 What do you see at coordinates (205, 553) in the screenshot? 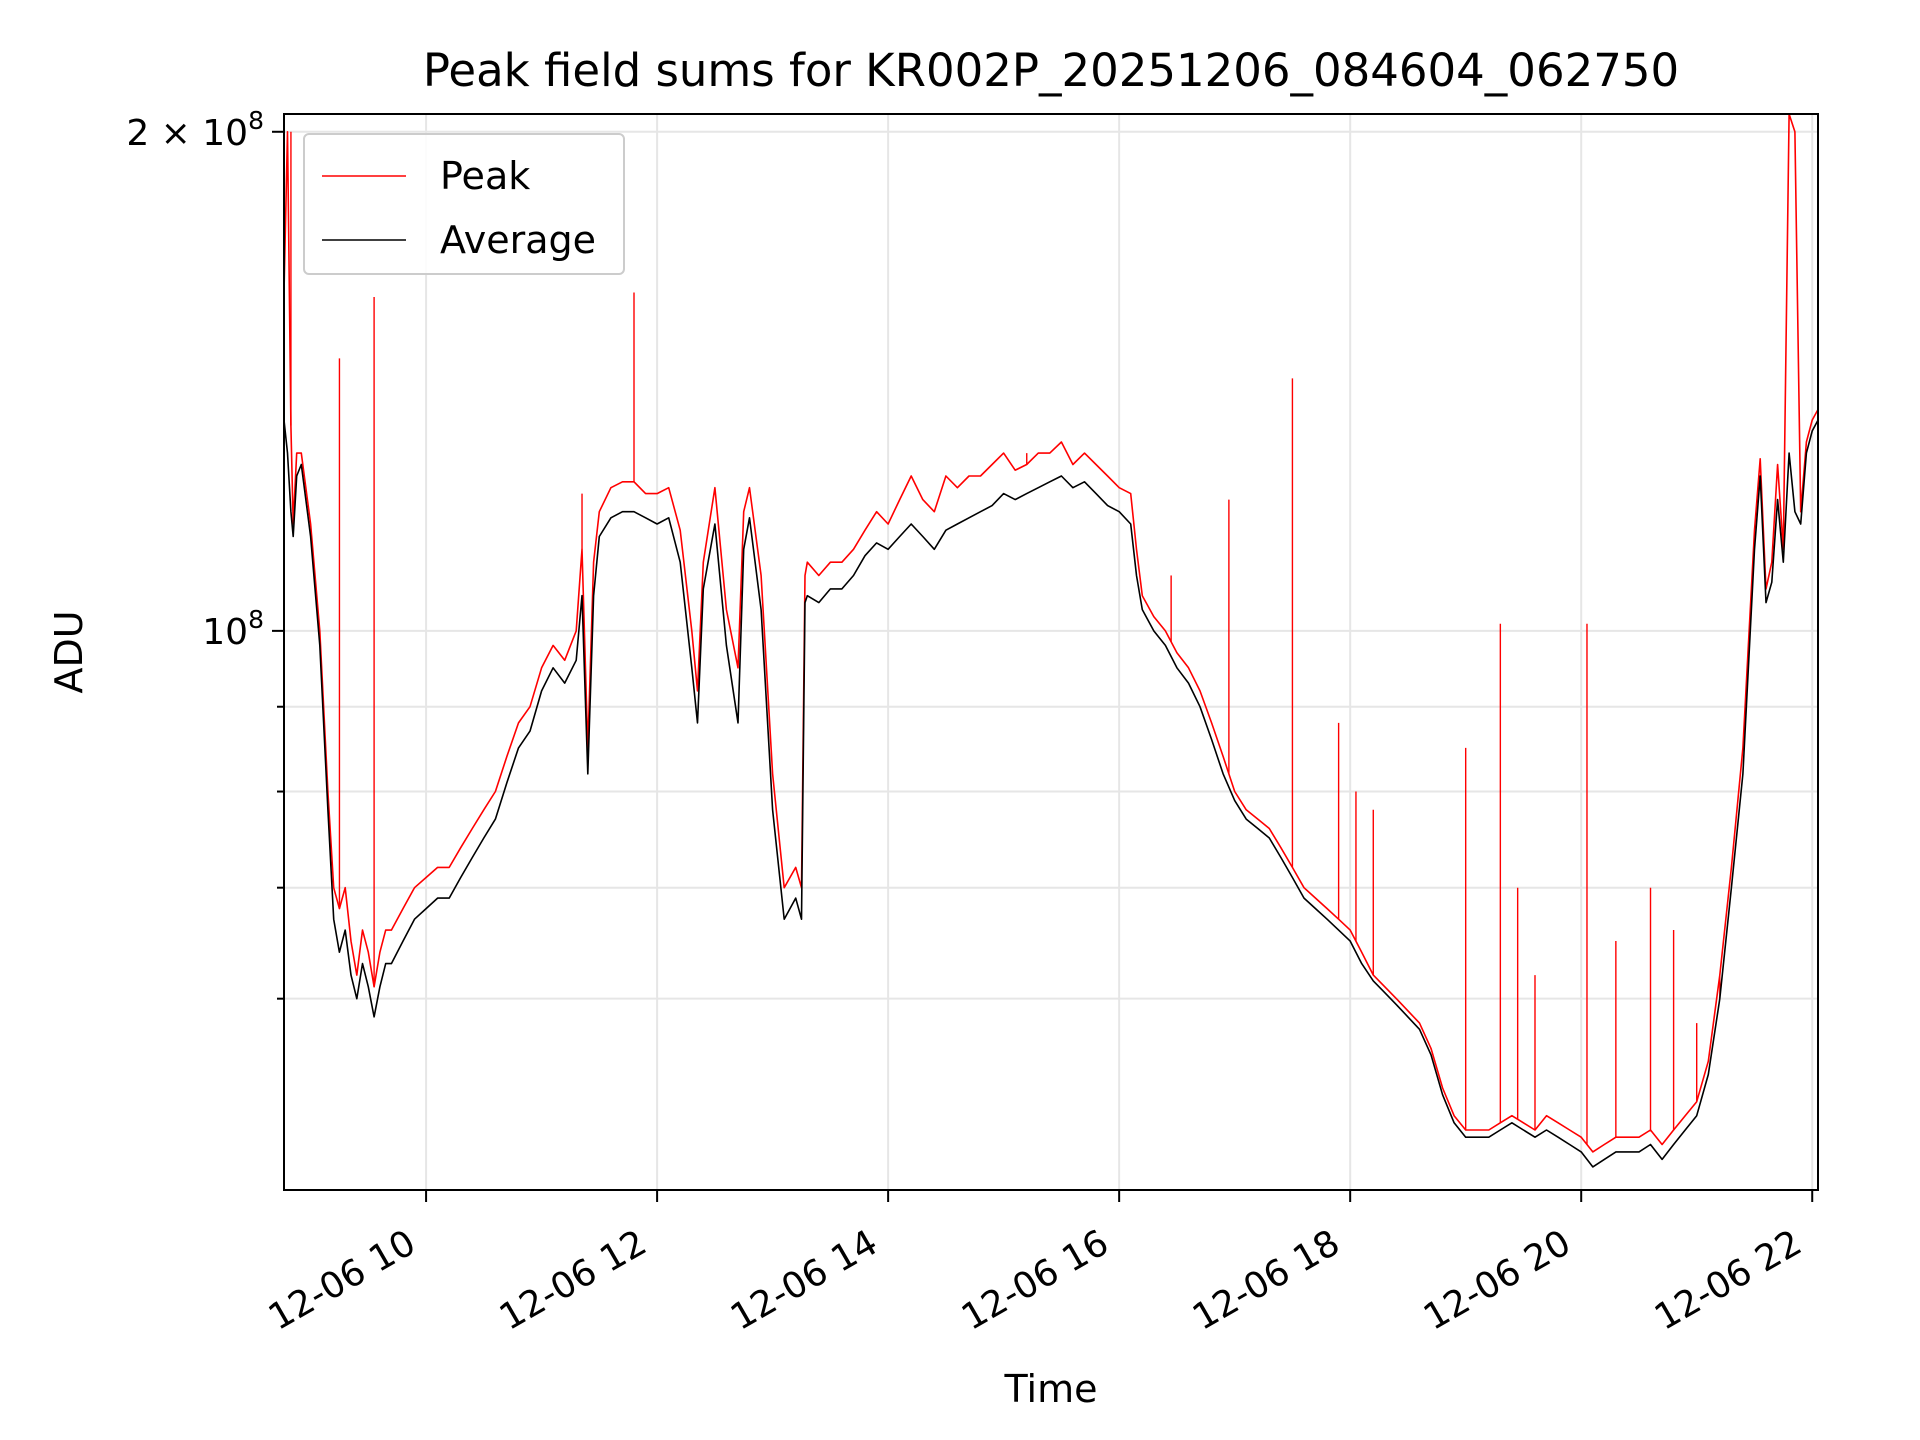
I see `y-axis: 108 2 × 108` at bounding box center [205, 553].